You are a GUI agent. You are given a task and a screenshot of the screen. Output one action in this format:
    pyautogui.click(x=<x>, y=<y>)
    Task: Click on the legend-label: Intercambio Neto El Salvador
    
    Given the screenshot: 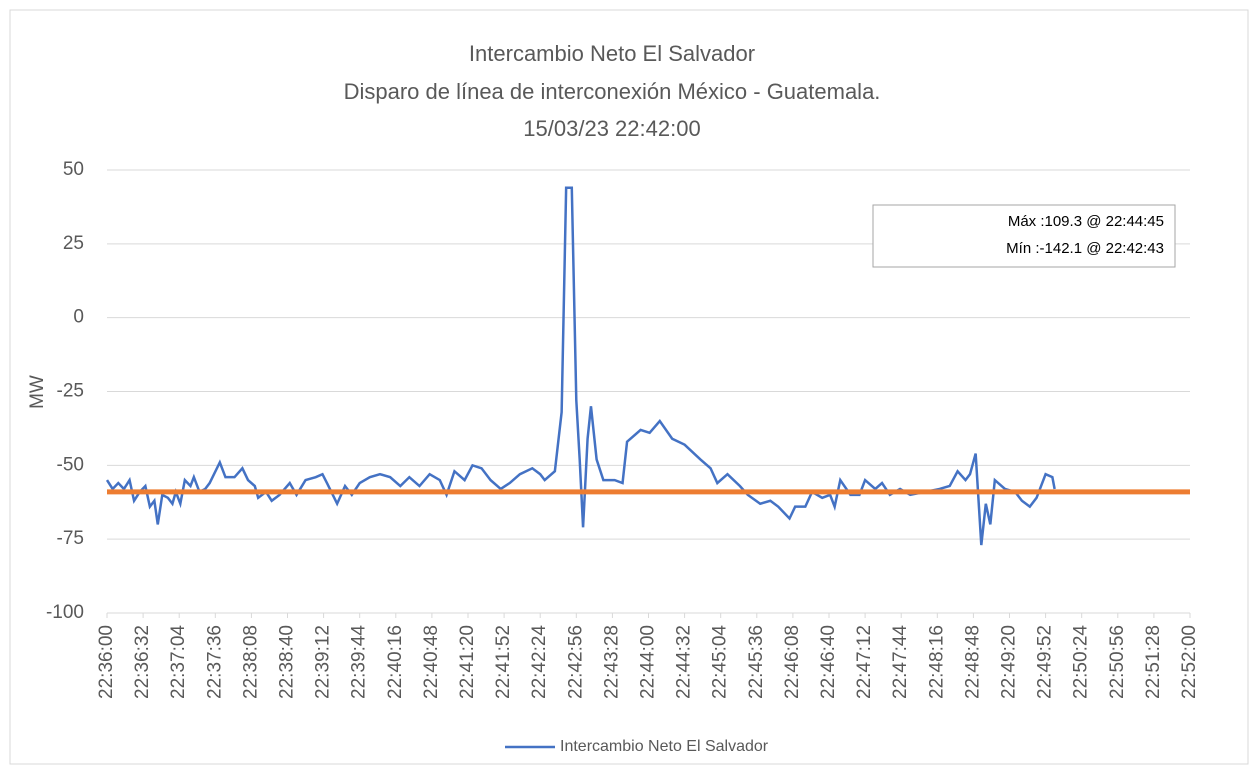 What is the action you would take?
    pyautogui.click(x=664, y=746)
    